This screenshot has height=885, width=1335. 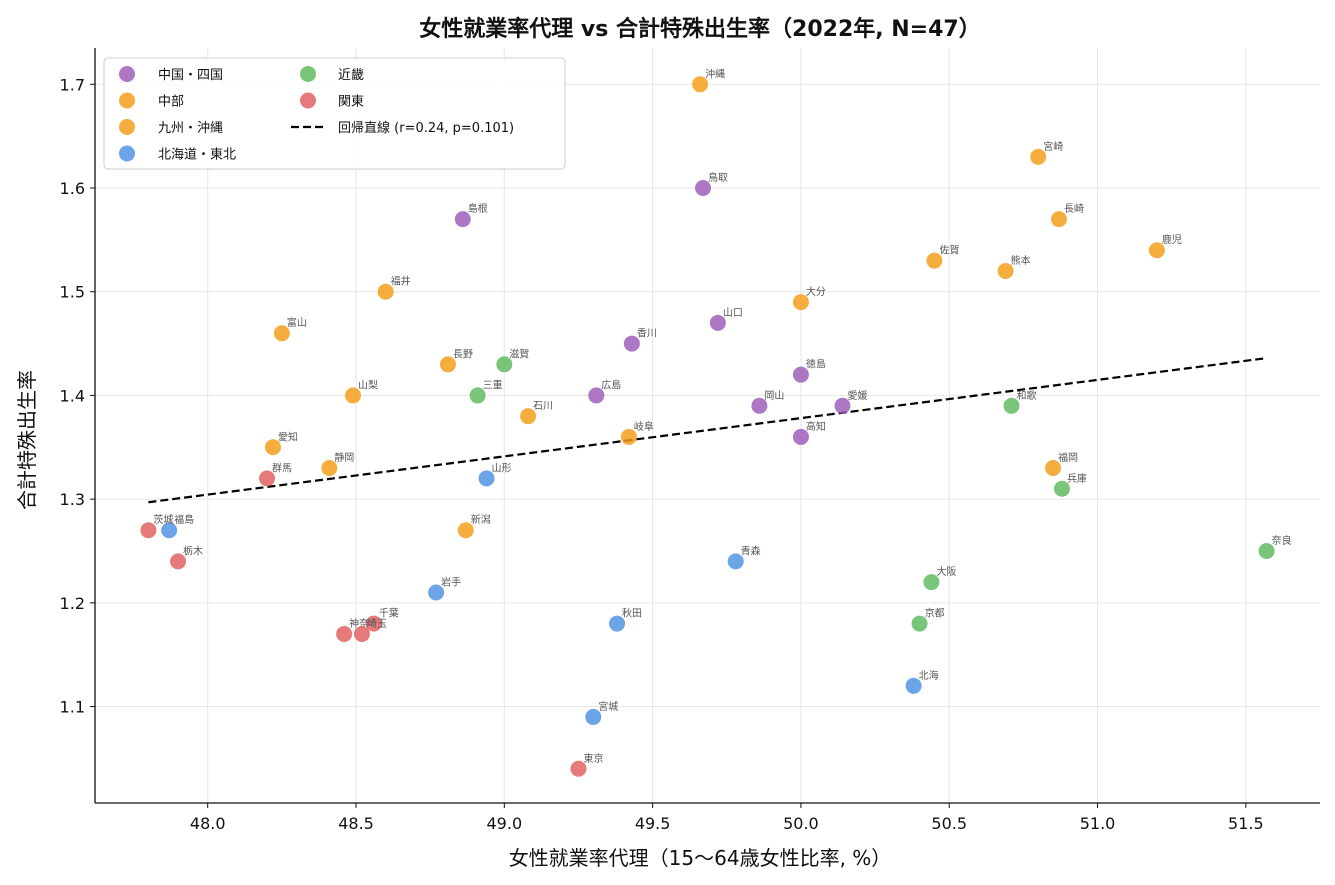 What do you see at coordinates (356, 823) in the screenshot?
I see `x-tick-label: 48.5` at bounding box center [356, 823].